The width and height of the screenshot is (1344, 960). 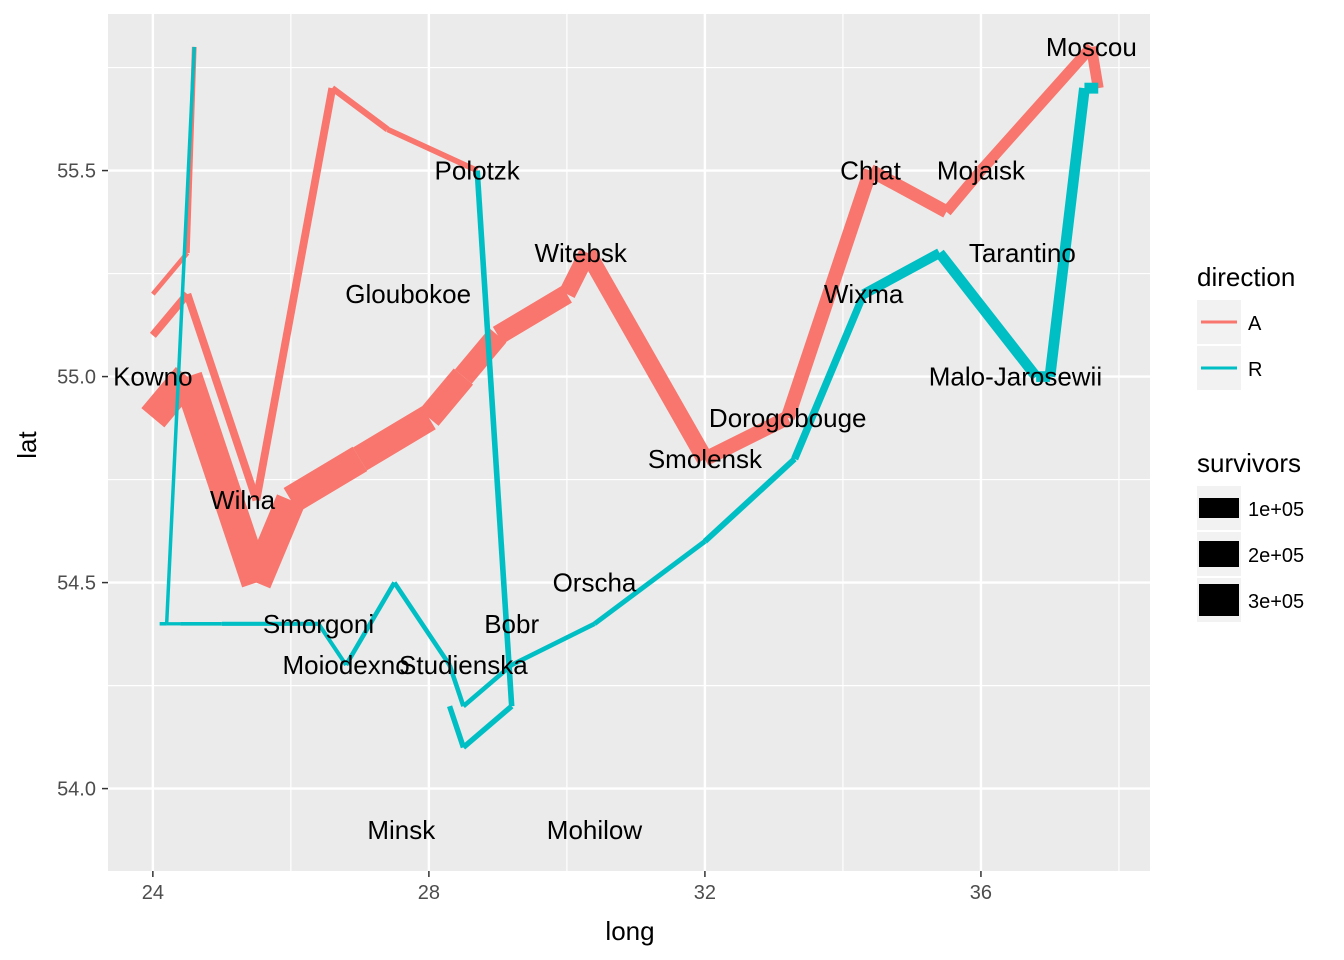 What do you see at coordinates (981, 893) in the screenshot?
I see `x-tick-label: 36` at bounding box center [981, 893].